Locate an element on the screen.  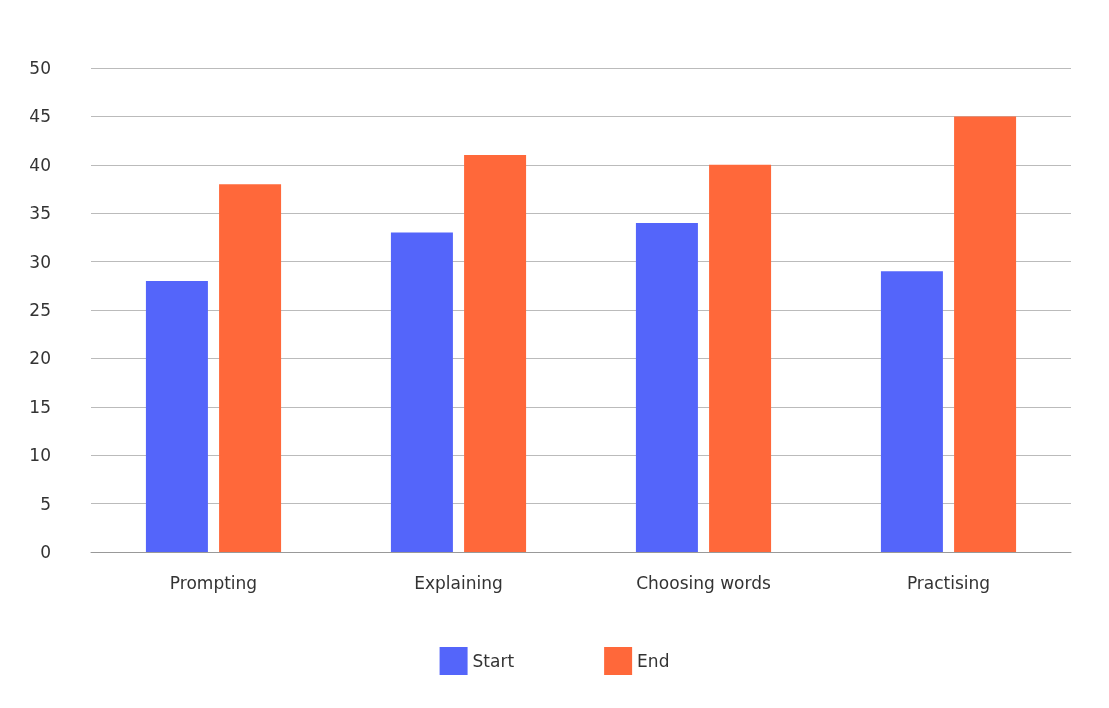
x-tick-label: Explaining is located at coordinates (458, 582).